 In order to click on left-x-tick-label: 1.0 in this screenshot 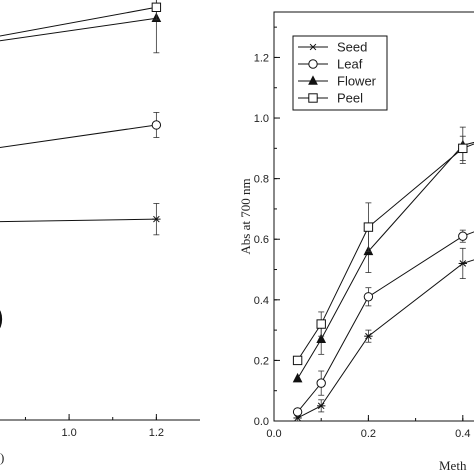, I will do `click(68, 433)`.